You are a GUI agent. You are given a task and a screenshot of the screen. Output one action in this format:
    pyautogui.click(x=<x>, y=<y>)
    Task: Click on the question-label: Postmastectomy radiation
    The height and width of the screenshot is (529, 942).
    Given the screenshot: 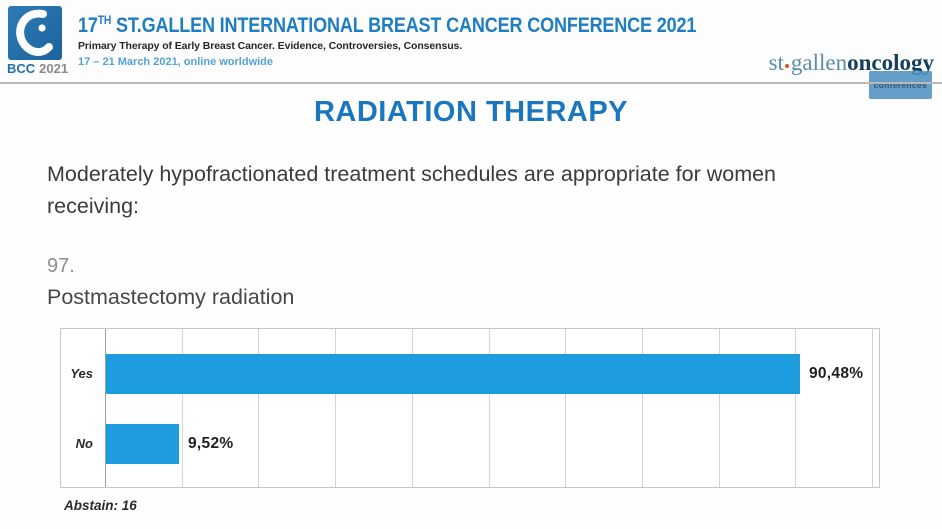 What is the action you would take?
    pyautogui.click(x=171, y=297)
    